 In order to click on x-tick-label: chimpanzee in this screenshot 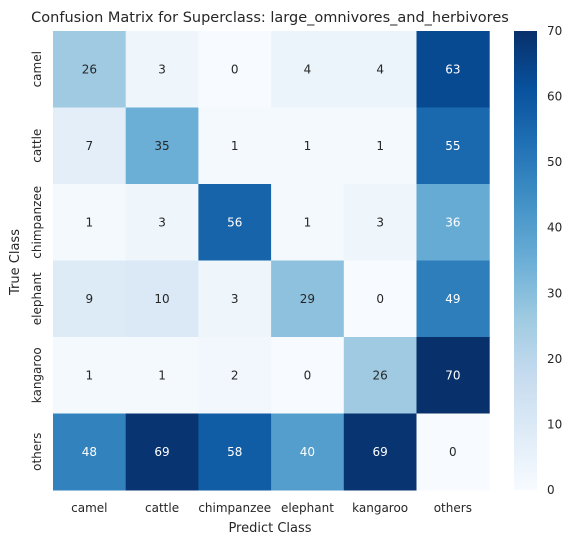, I will do `click(234, 508)`.